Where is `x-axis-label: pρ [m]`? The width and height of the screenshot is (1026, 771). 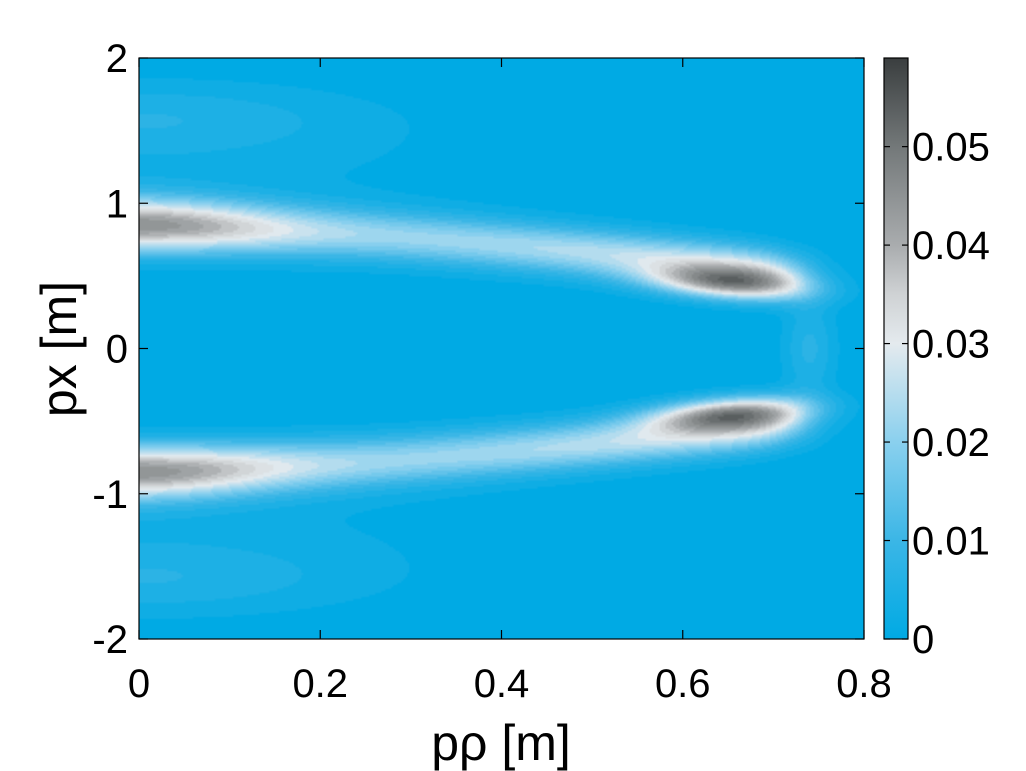 x-axis-label: pρ [m] is located at coordinates (501, 743).